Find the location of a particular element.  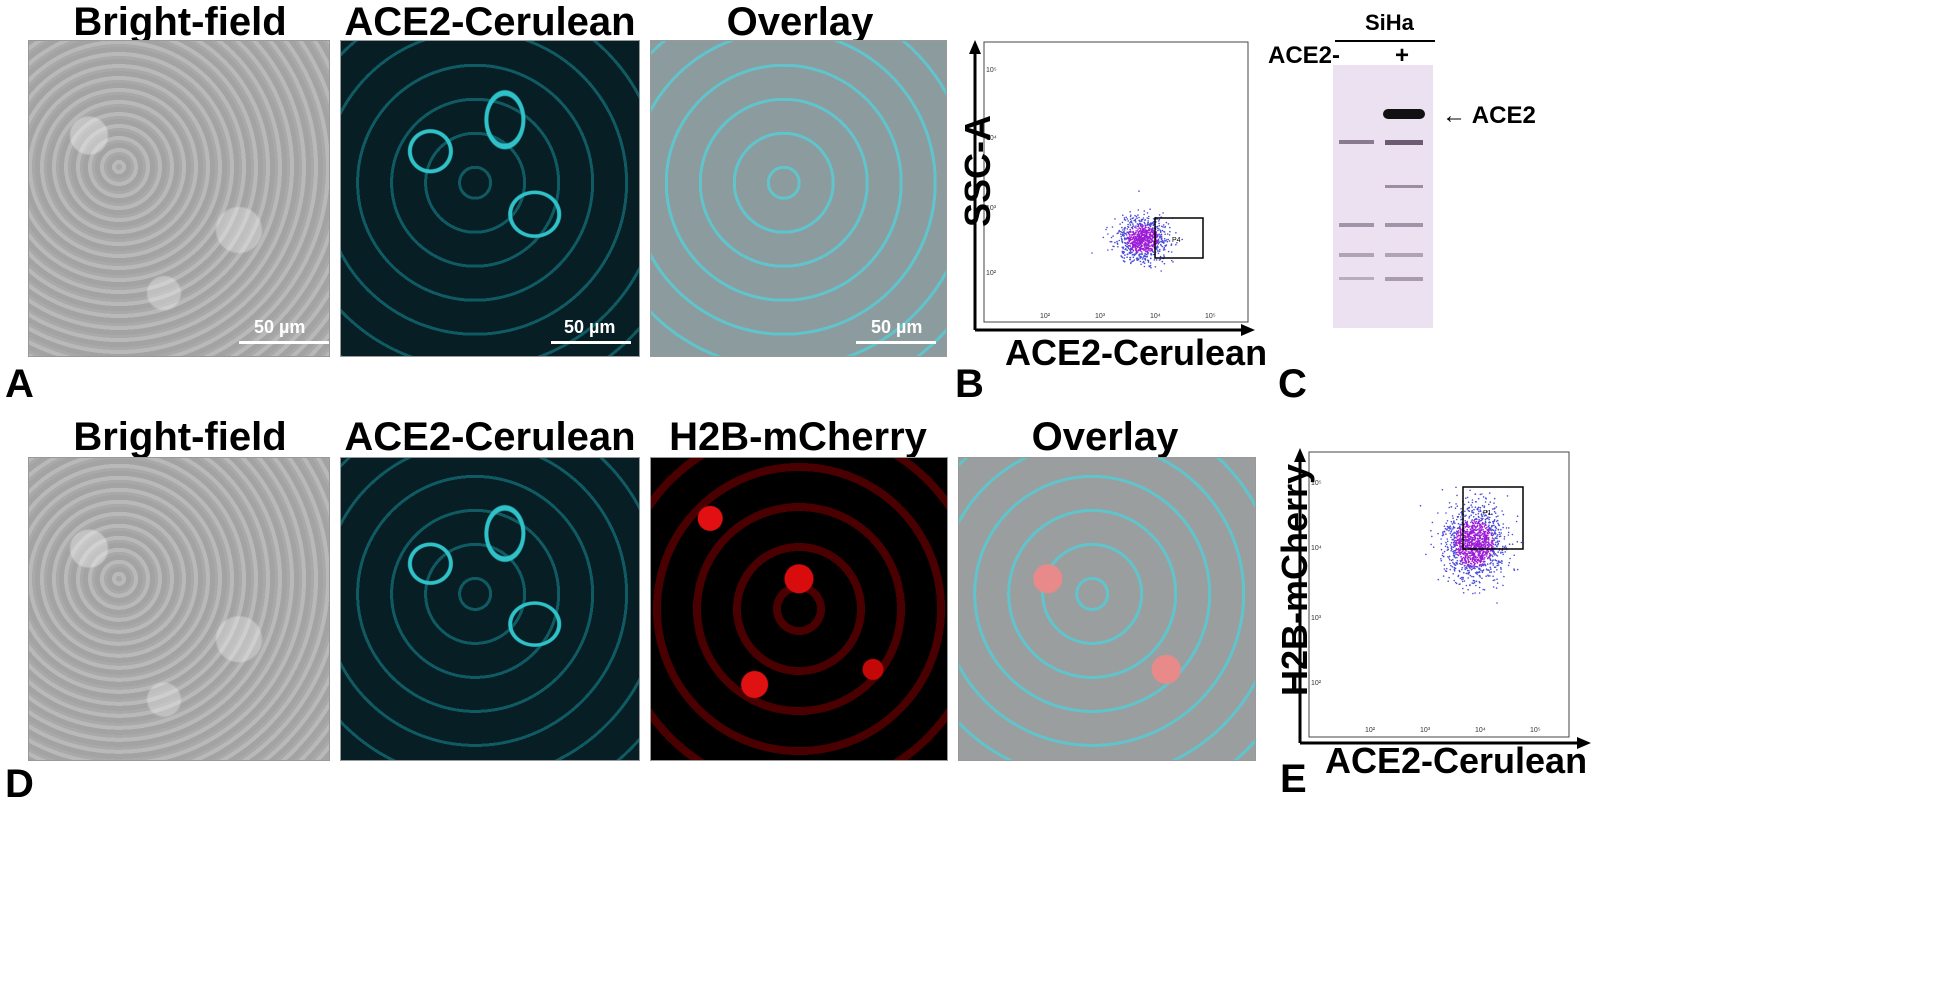

image-cerulean-a: 50 µm is located at coordinates (490, 198).